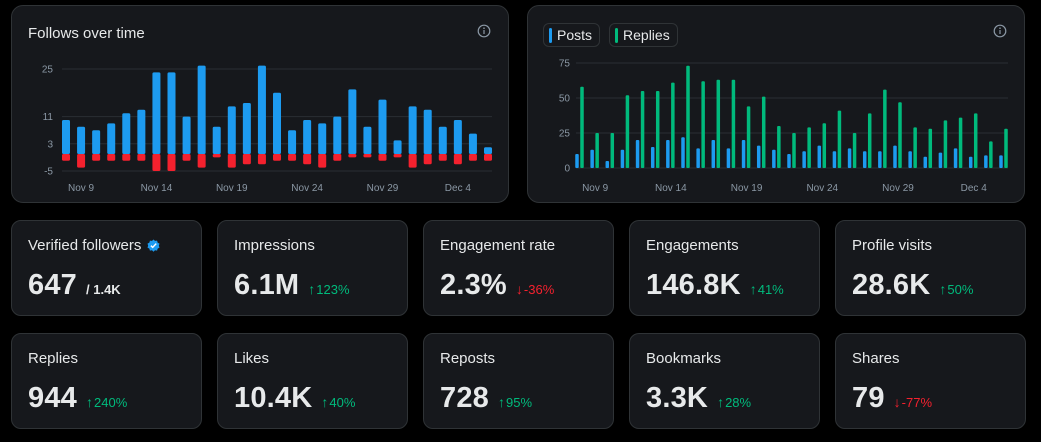  I want to click on legend-posts: Posts, so click(572, 35).